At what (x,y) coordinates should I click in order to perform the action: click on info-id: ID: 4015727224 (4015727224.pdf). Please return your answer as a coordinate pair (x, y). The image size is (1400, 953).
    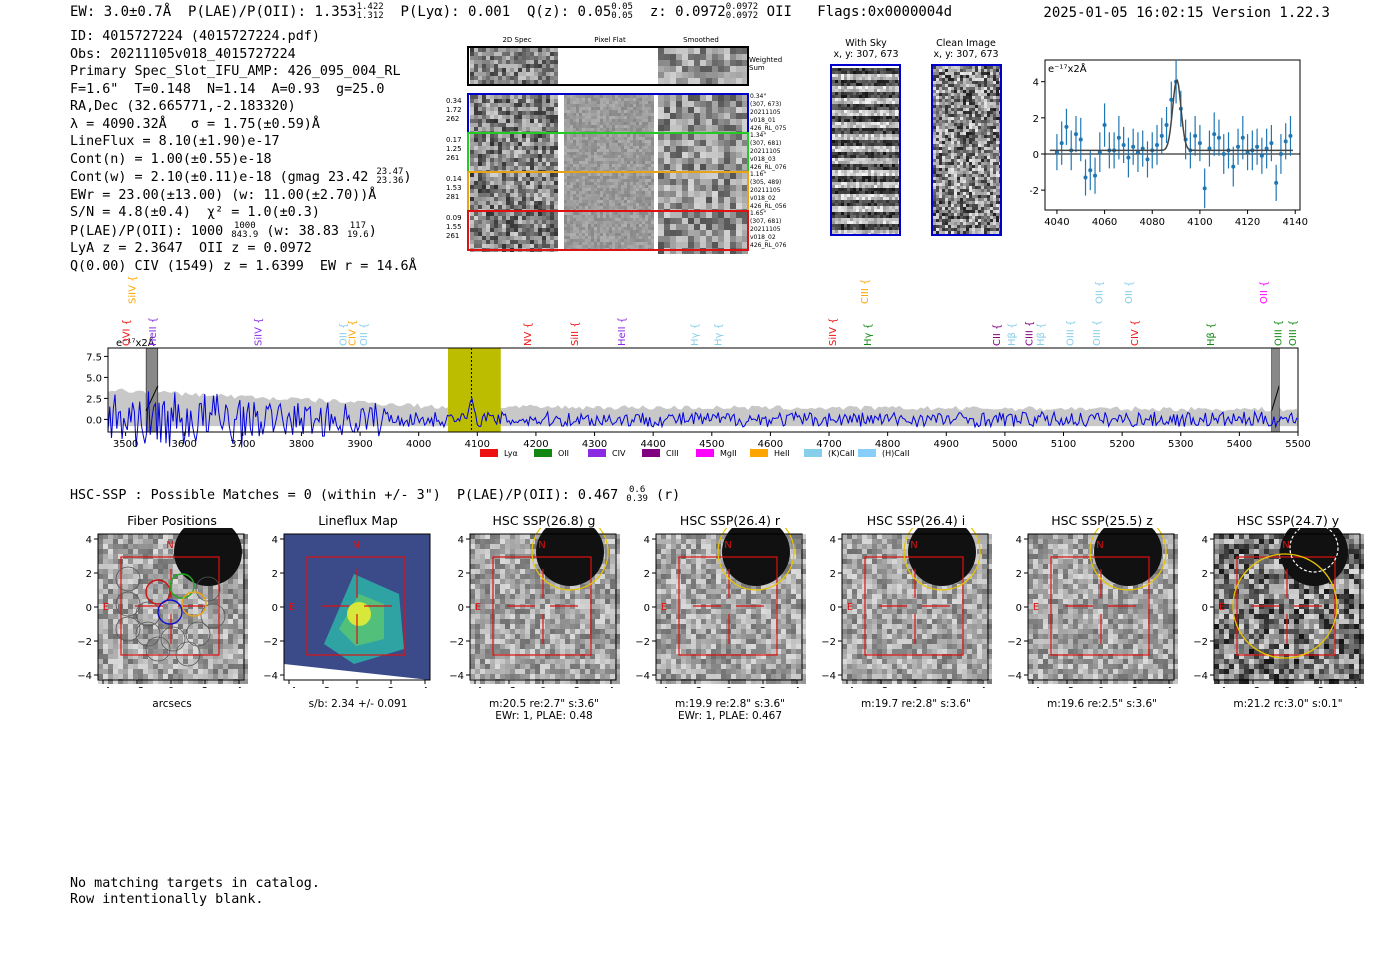
    Looking at the image, I should click on (195, 36).